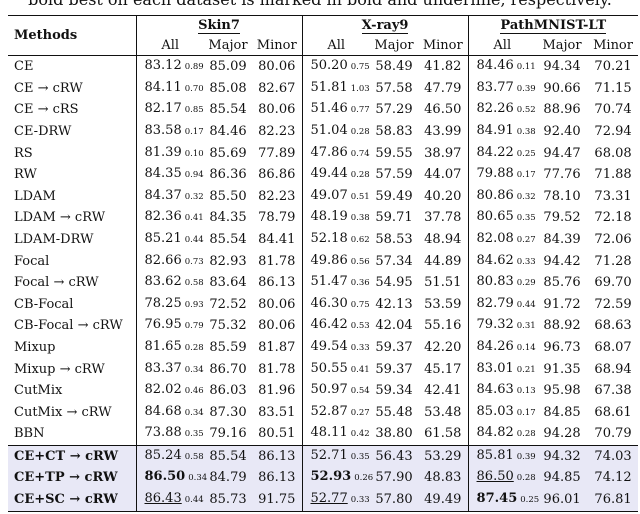 The image size is (640, 514). What do you see at coordinates (329, 260) in the screenshot?
I see `value-all: 49.86` at bounding box center [329, 260].